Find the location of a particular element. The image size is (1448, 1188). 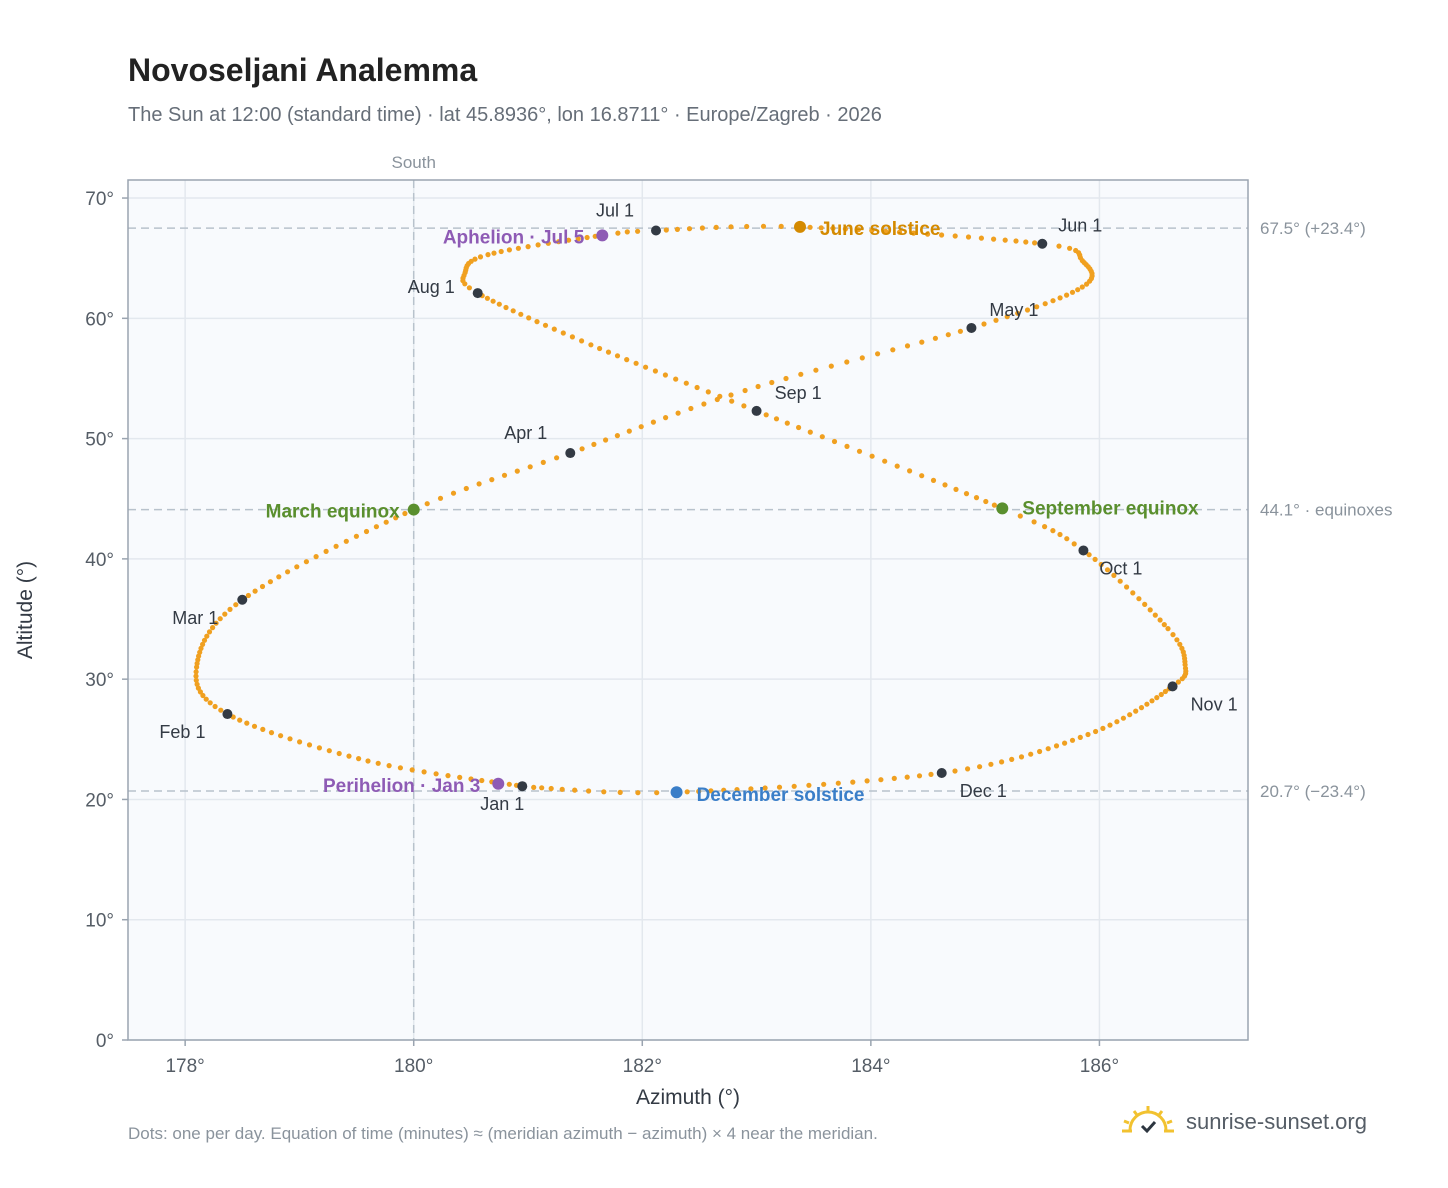

event-label: March equinox is located at coordinates (333, 512).